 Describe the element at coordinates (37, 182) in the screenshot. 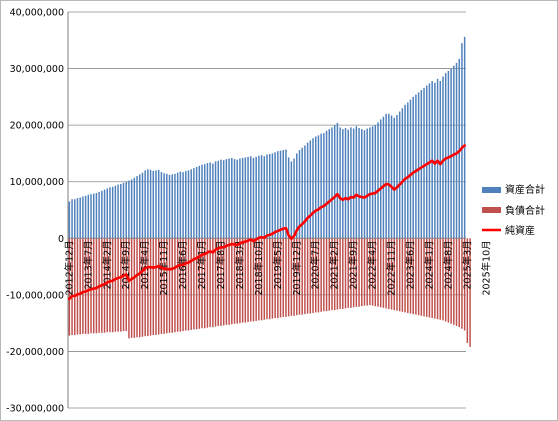

I see `y-tick-label: 10,000,000` at that location.